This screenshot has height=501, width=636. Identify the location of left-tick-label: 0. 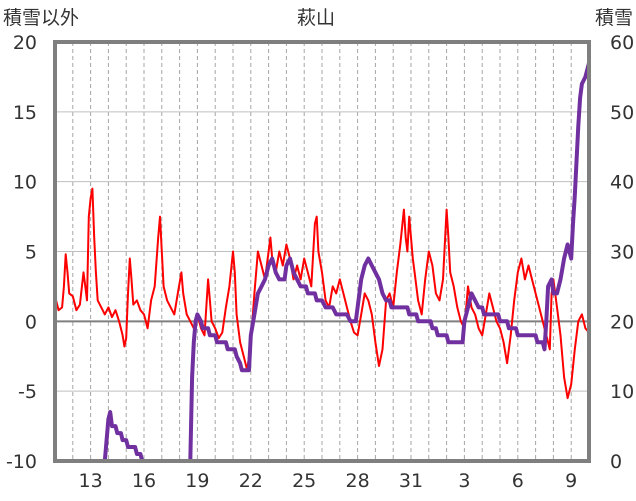
(31, 322).